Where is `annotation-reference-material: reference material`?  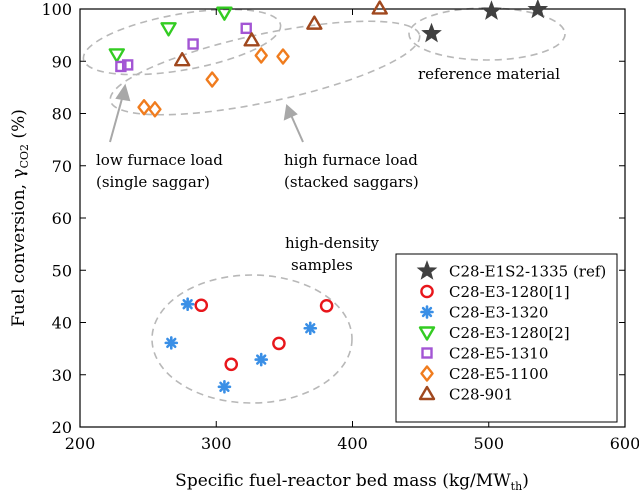
annotation-reference-material: reference material is located at coordinates (489, 74).